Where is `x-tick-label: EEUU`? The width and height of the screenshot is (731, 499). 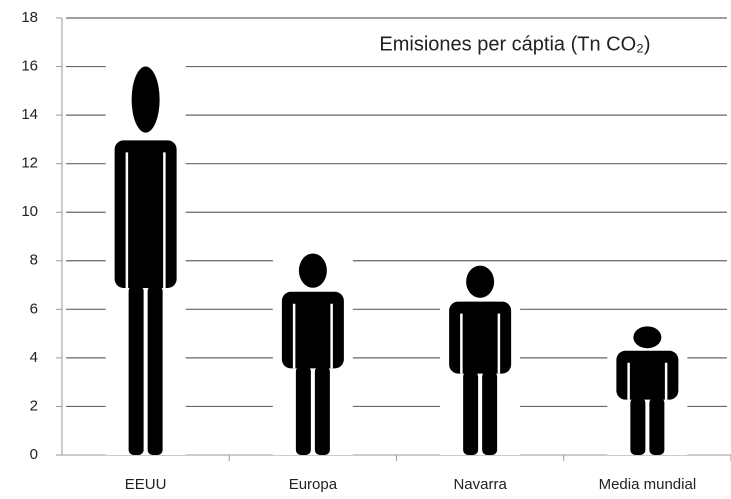 x-tick-label: EEUU is located at coordinates (146, 484).